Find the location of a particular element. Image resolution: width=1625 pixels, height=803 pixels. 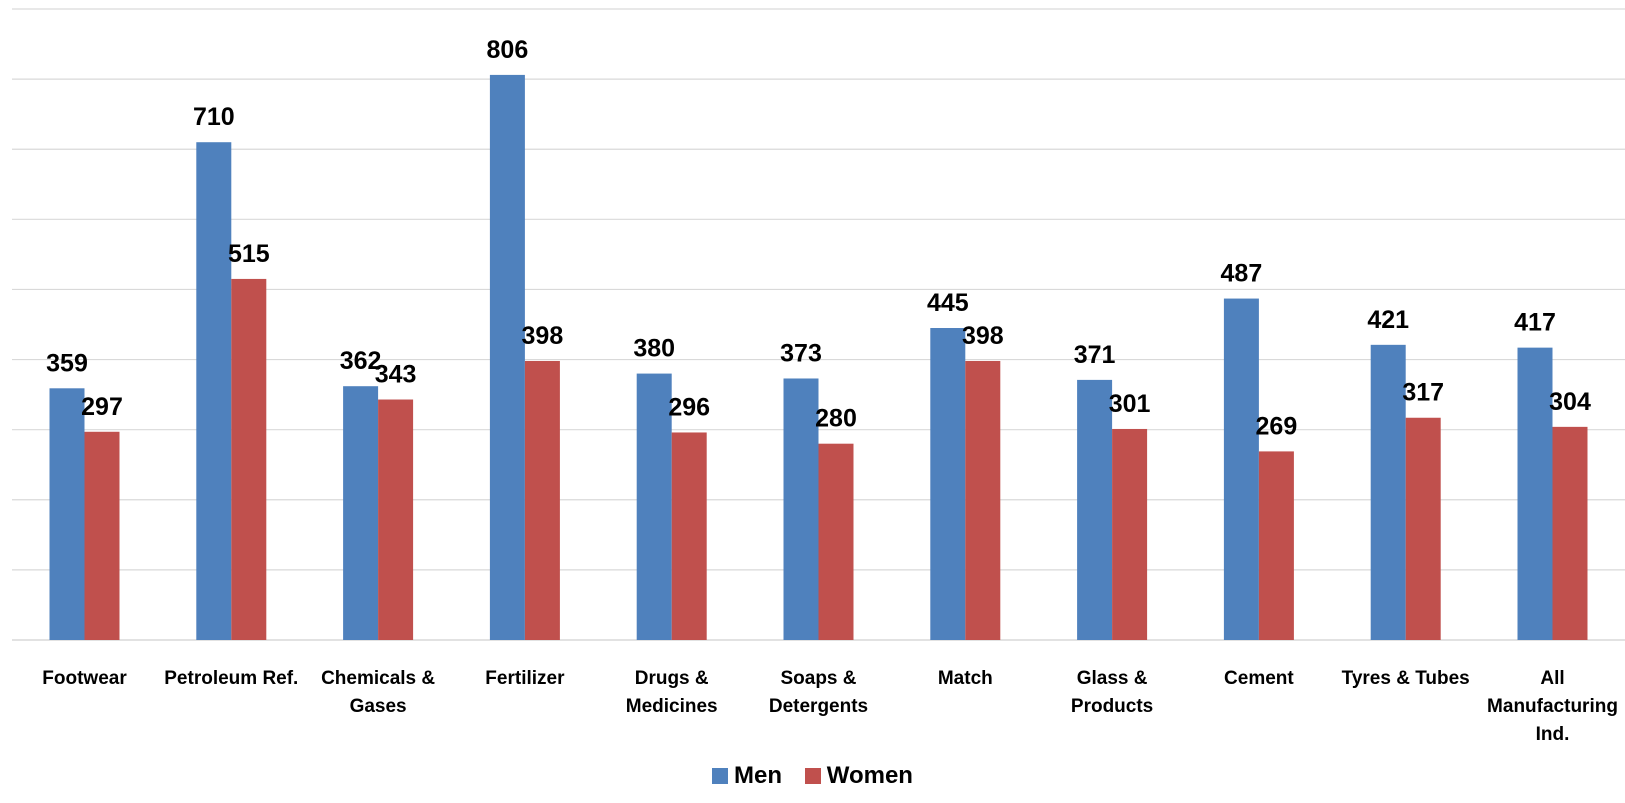

category-label-line: Drugs & is located at coordinates (672, 678).